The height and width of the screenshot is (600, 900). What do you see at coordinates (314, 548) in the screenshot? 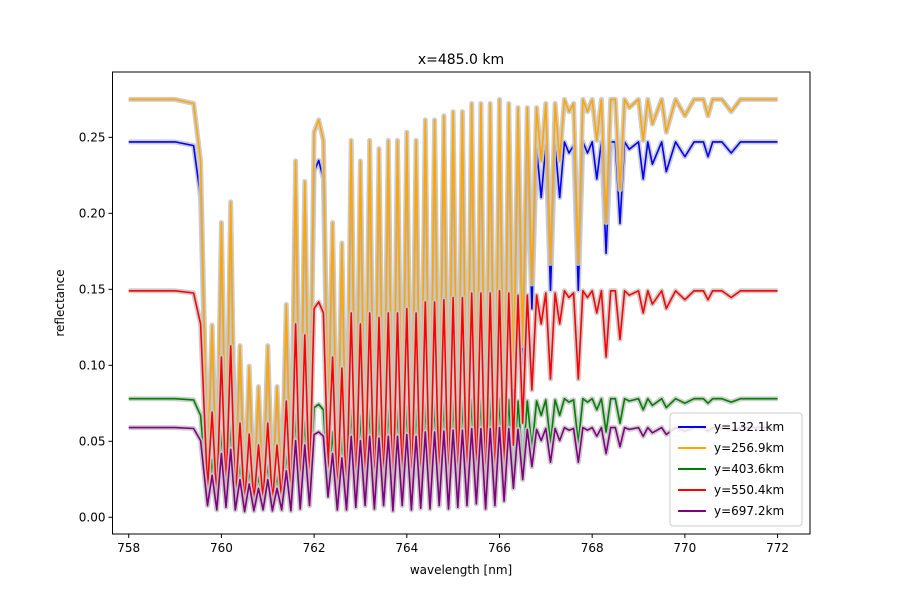
I see `x-tick-label: 762` at bounding box center [314, 548].